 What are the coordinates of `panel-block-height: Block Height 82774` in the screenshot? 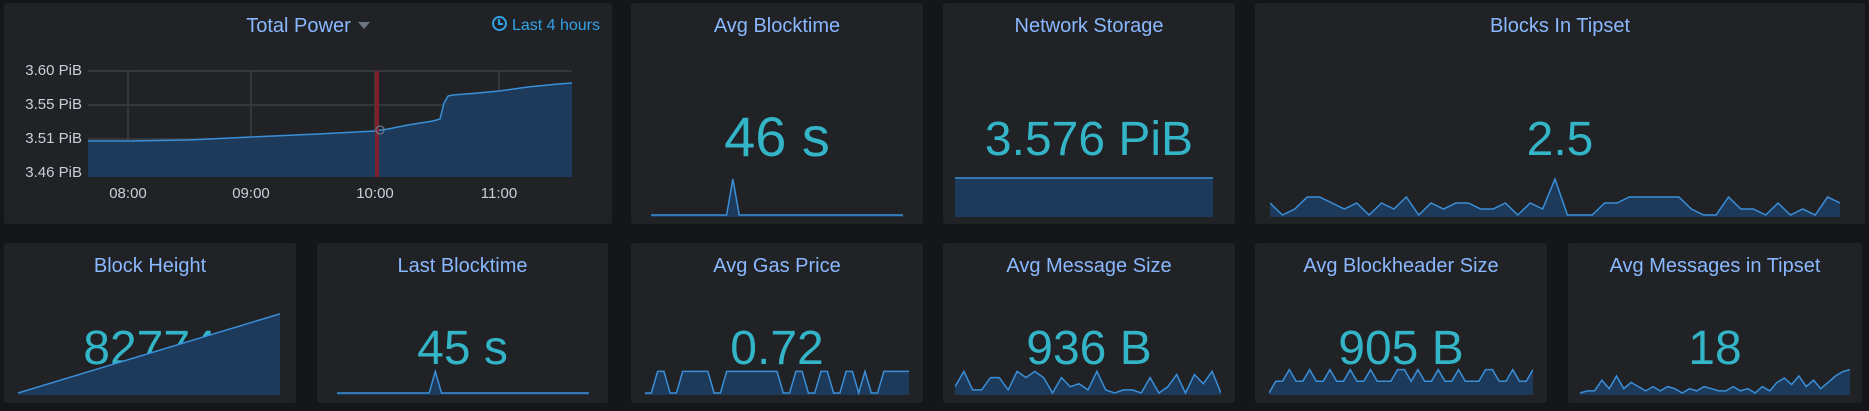 It's located at (150, 323).